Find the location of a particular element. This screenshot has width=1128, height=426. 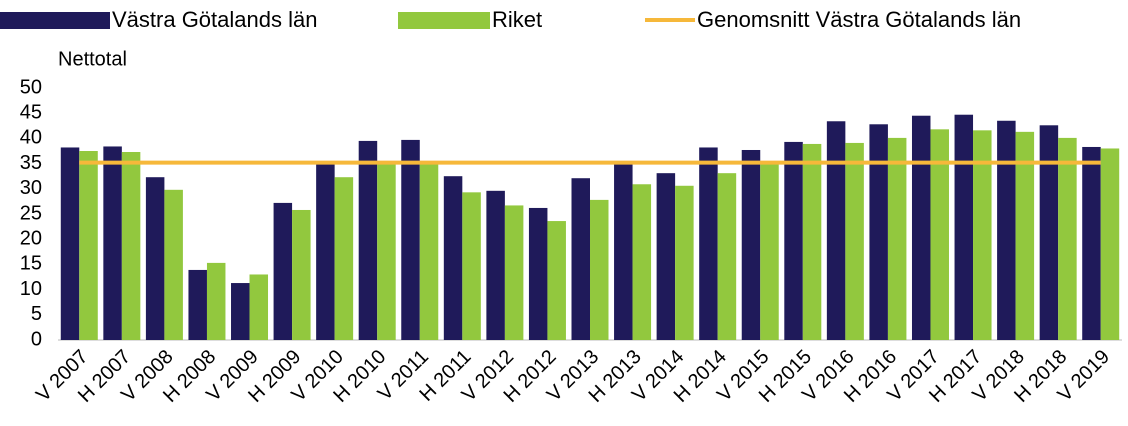

y-tick-label: 45 is located at coordinates (31, 112).